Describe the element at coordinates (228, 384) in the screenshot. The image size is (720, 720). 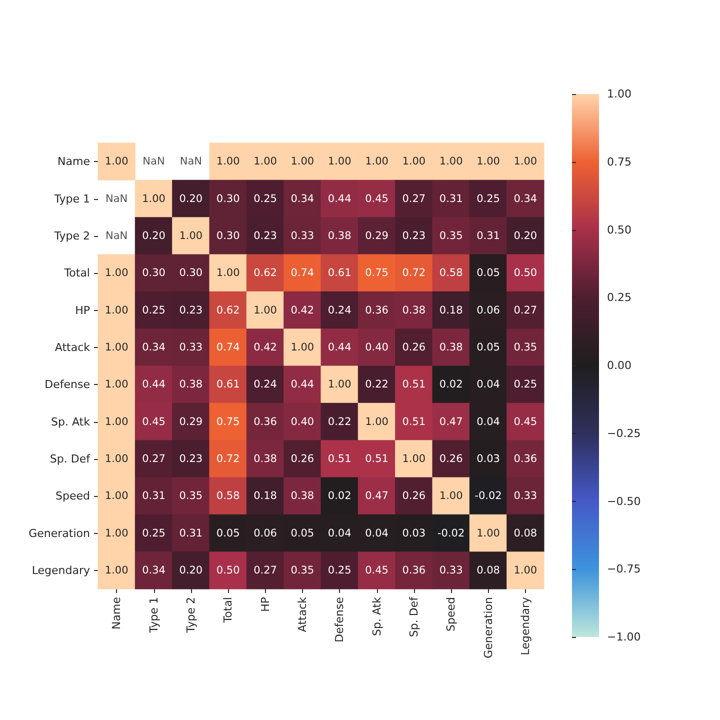
I see `data-label: 0.61` at that location.